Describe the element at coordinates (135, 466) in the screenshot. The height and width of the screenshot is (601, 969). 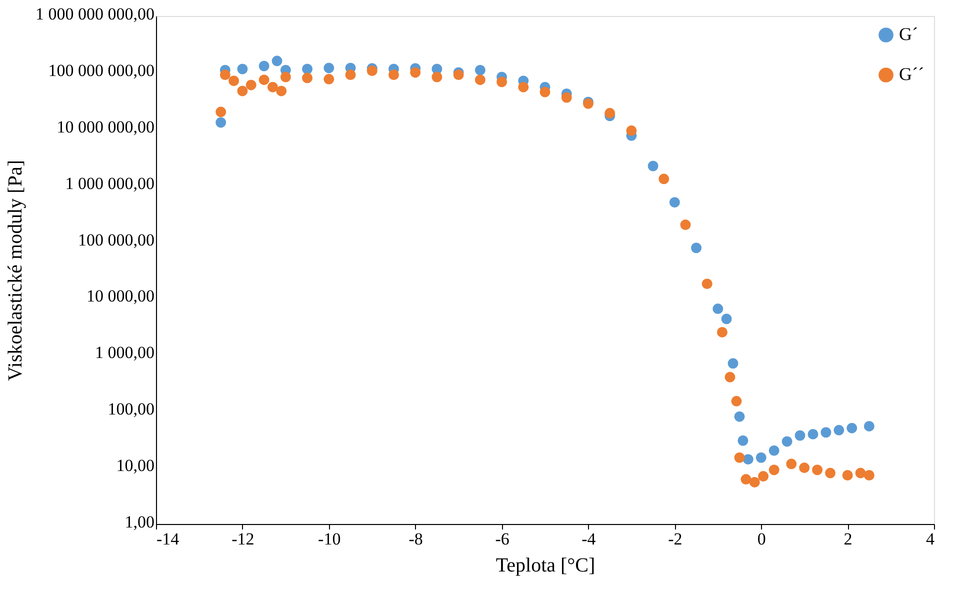
I see `y-tick-label: 10,00` at that location.